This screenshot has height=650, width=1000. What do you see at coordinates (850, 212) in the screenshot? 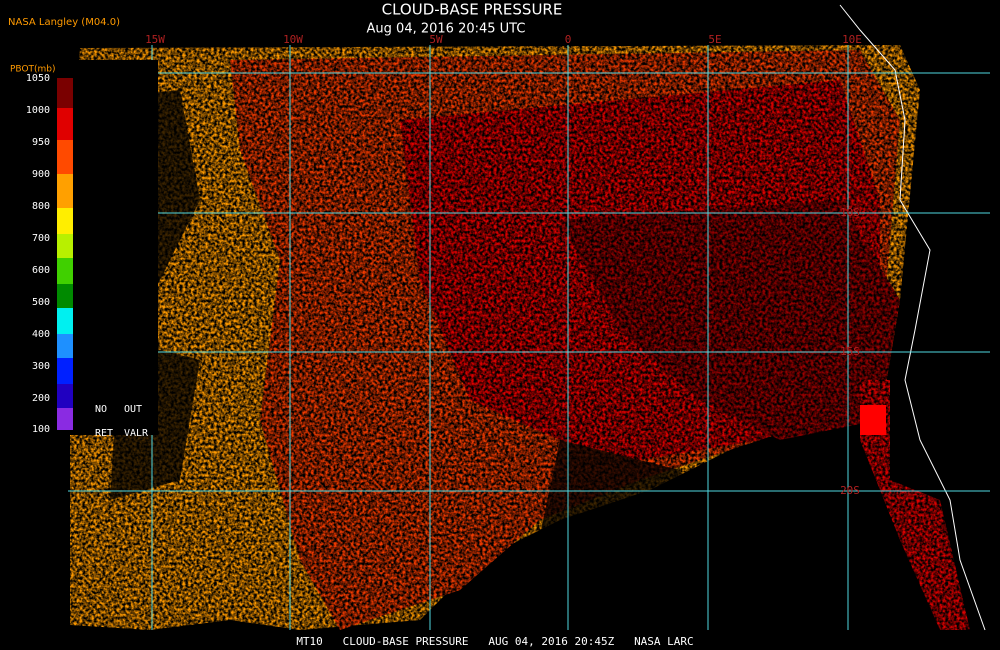
I see `latitude-label: 10S` at bounding box center [850, 212].